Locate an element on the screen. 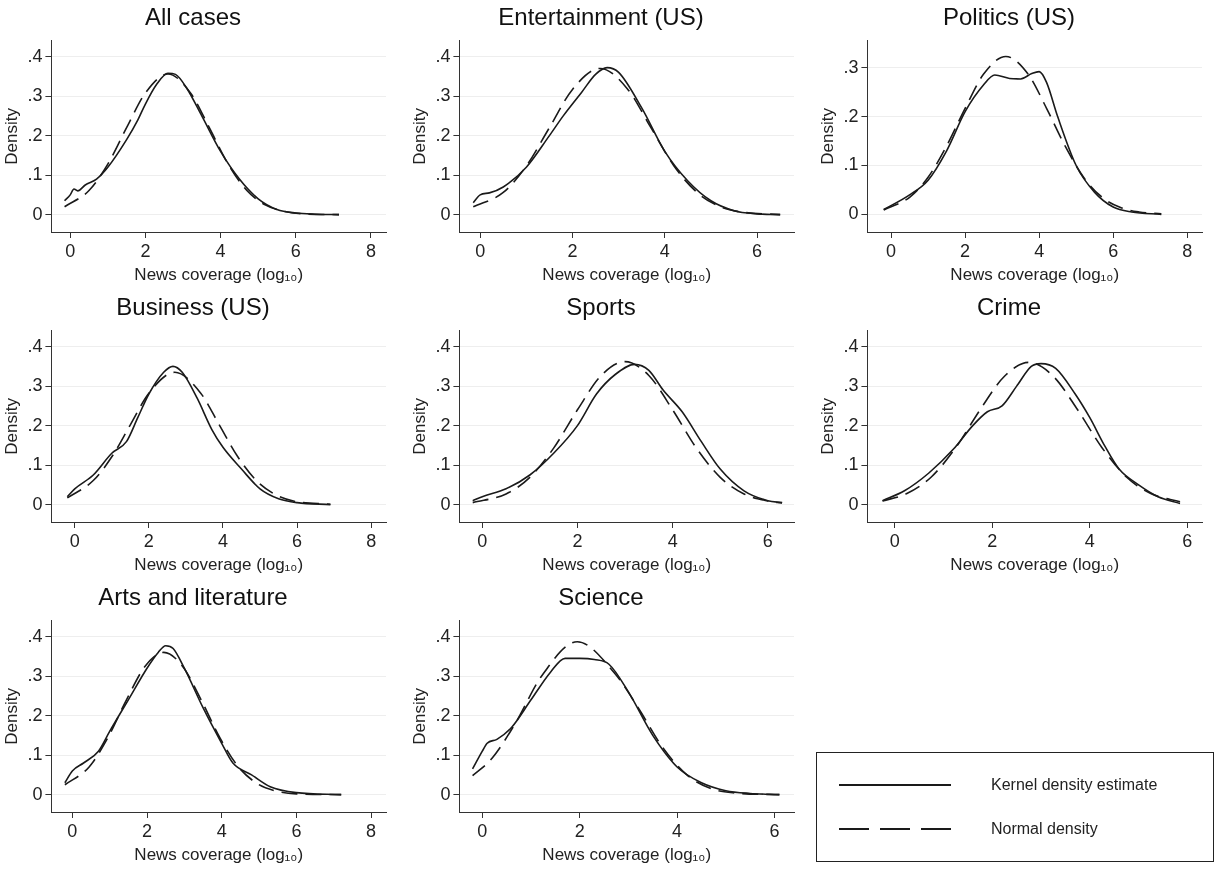 This screenshot has width=1225, height=872. chart-title: Arts and literature is located at coordinates (193, 597).